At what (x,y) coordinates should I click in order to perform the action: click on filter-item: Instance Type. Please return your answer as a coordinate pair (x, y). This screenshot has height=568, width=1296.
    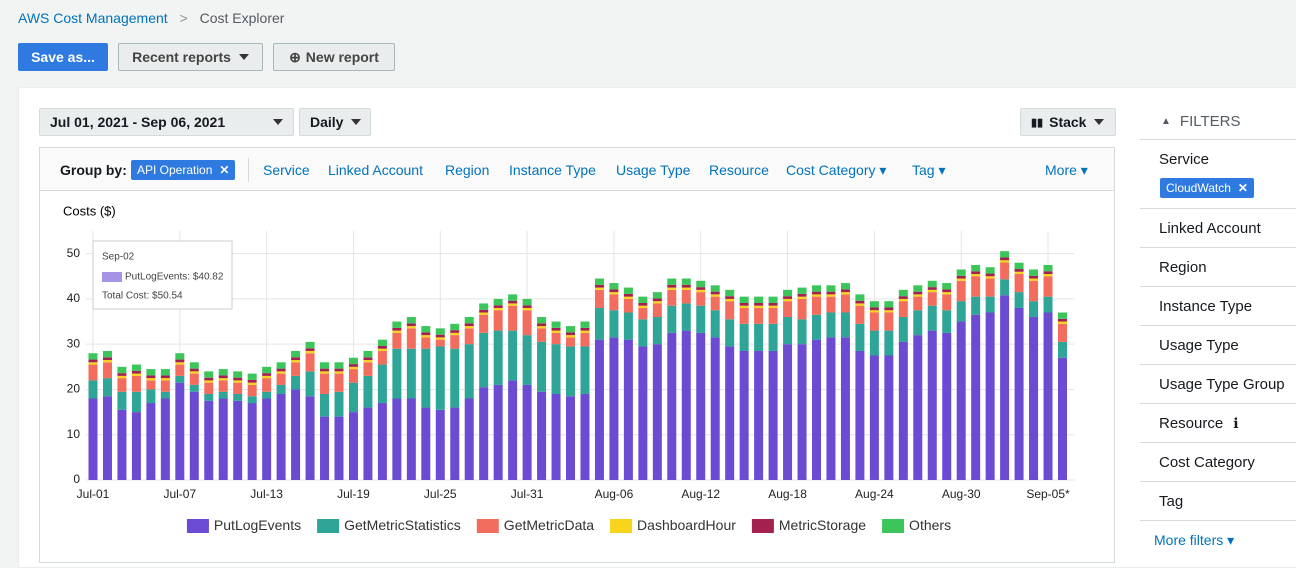
    Looking at the image, I should click on (1218, 306).